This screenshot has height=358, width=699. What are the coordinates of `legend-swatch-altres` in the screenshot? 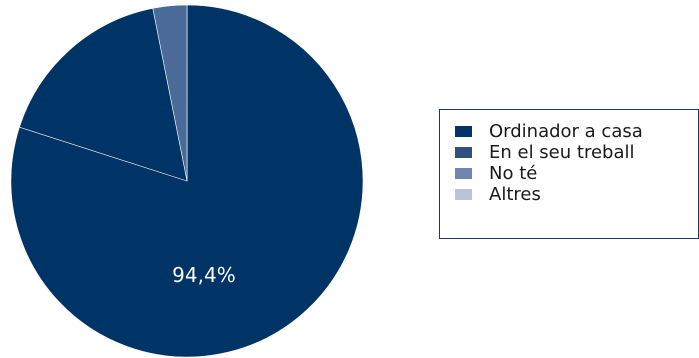 It's located at (463, 194).